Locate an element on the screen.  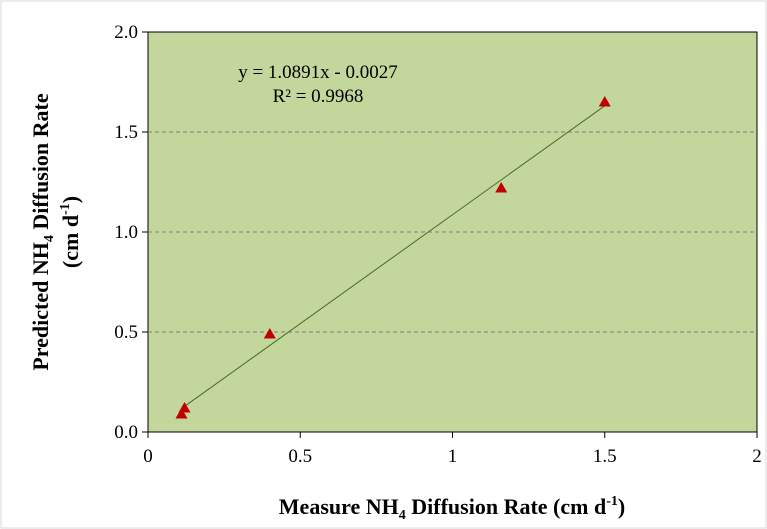
trendline-equation: y = 1.0891x - 0.0027 is located at coordinates (318, 72).